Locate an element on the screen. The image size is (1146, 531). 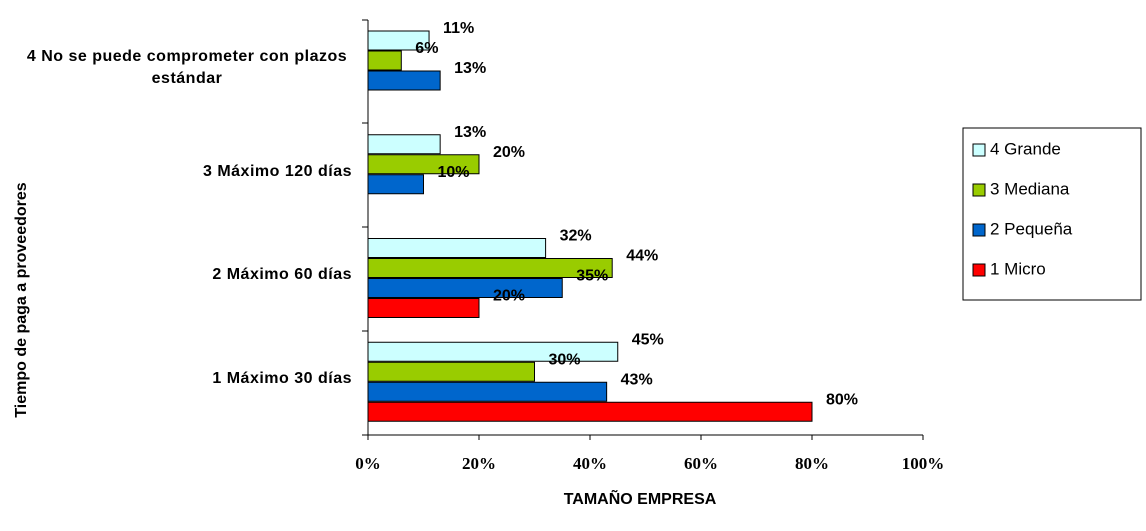
x-tick-label: 20% is located at coordinates (479, 463).